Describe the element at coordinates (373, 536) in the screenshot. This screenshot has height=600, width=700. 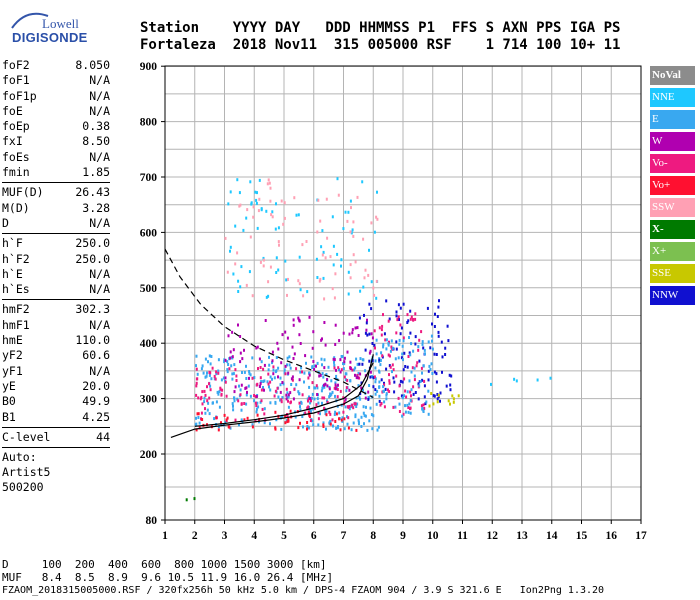
I see `x-tick-label: 8` at that location.